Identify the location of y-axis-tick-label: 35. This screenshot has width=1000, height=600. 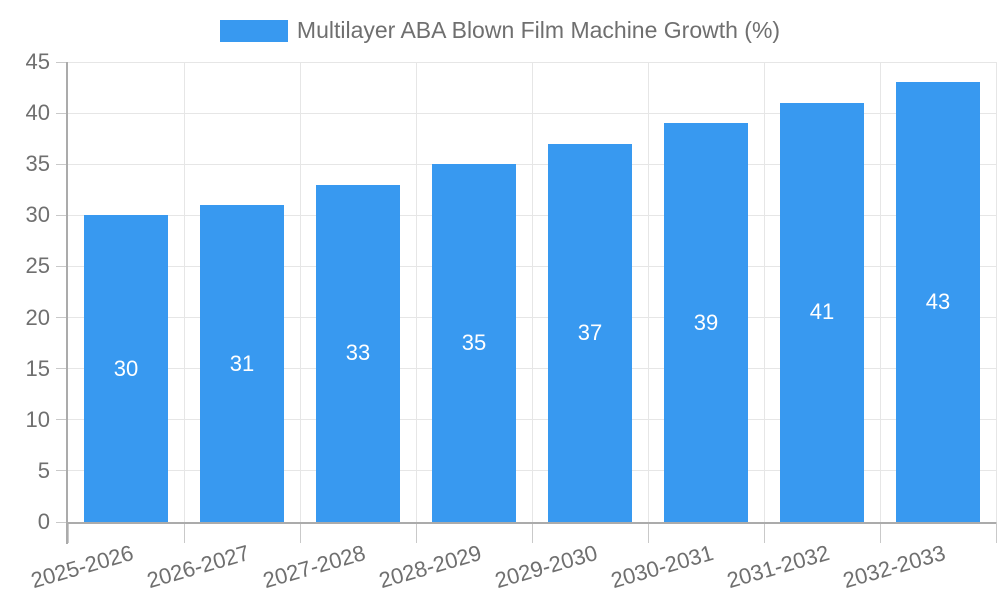
(37, 164).